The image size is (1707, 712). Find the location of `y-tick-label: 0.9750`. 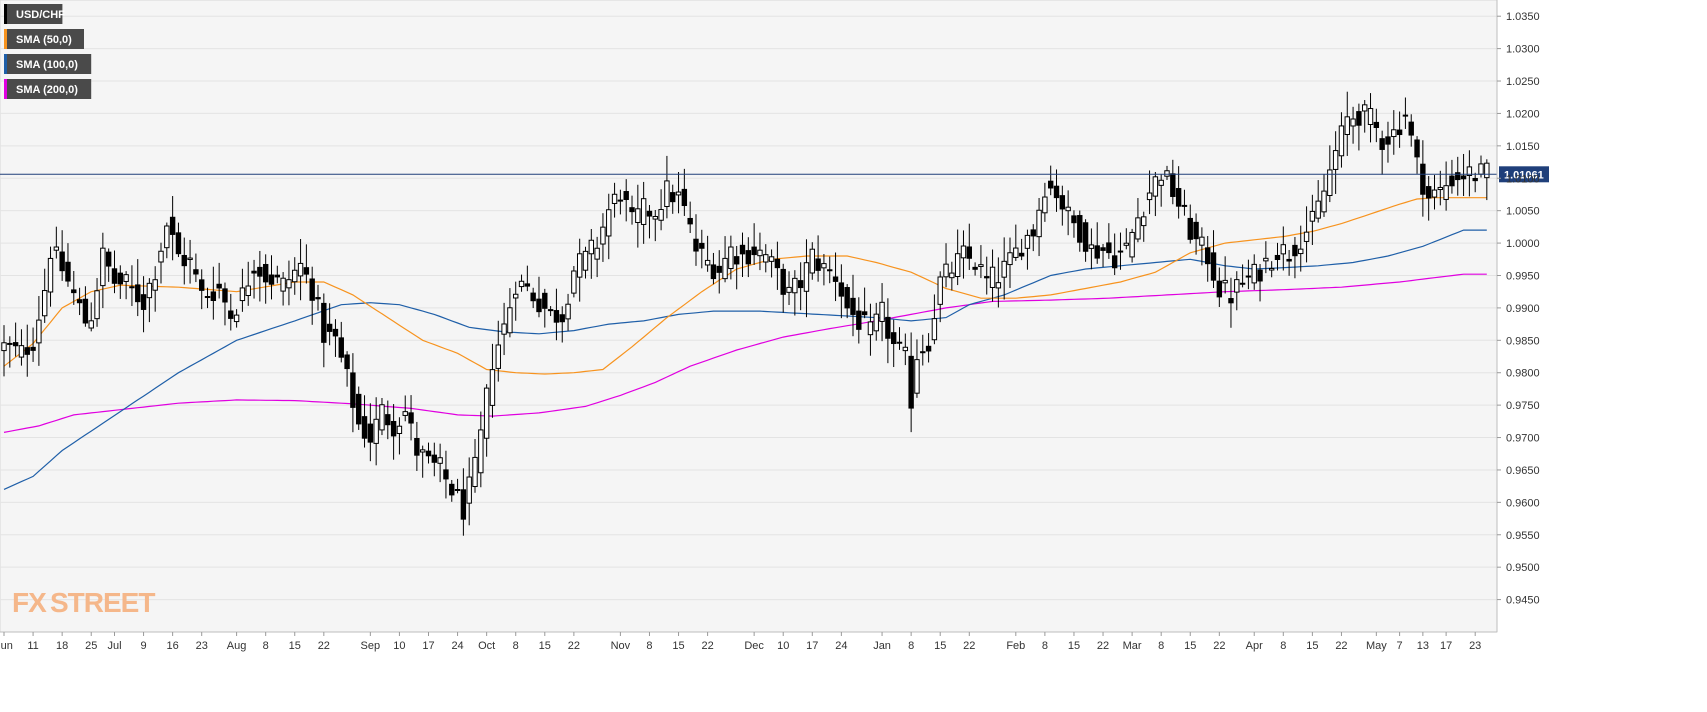

y-tick-label: 0.9750 is located at coordinates (1523, 406).